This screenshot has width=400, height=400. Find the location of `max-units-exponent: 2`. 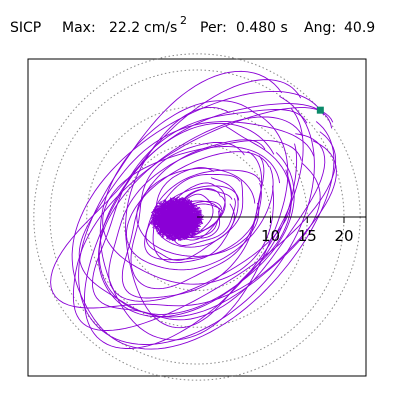

max-units-exponent: 2 is located at coordinates (183, 20).